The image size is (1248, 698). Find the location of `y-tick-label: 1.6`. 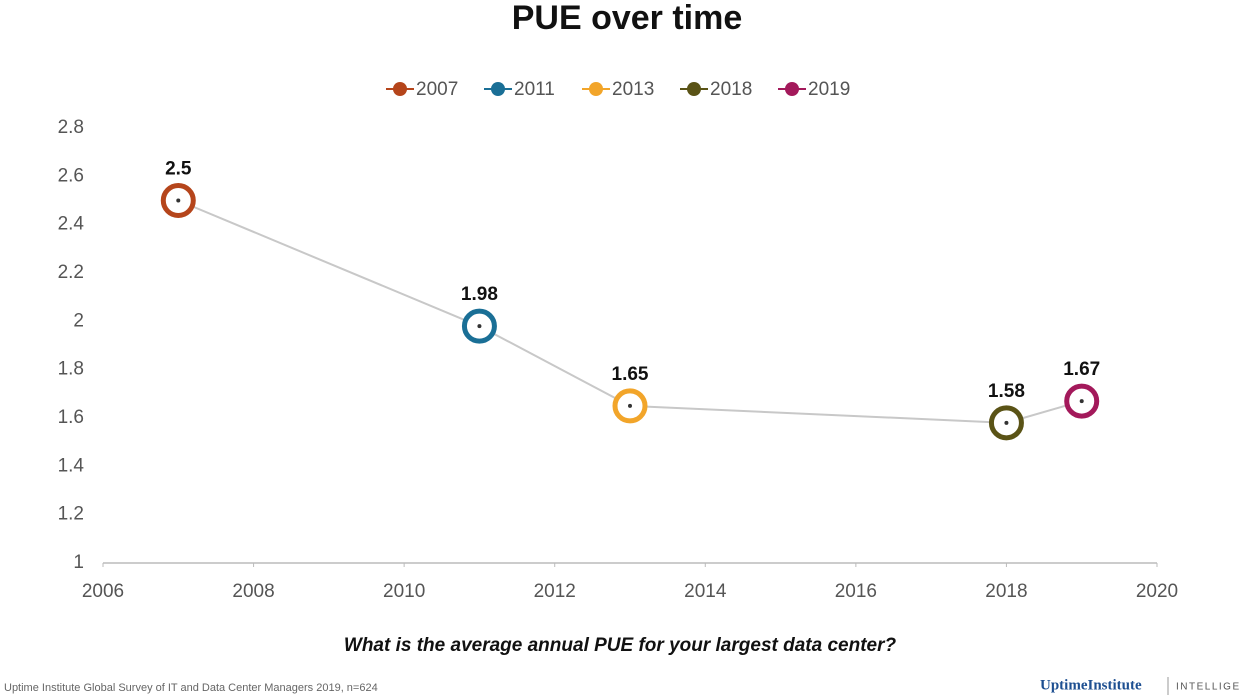

y-tick-label: 1.6 is located at coordinates (71, 417).